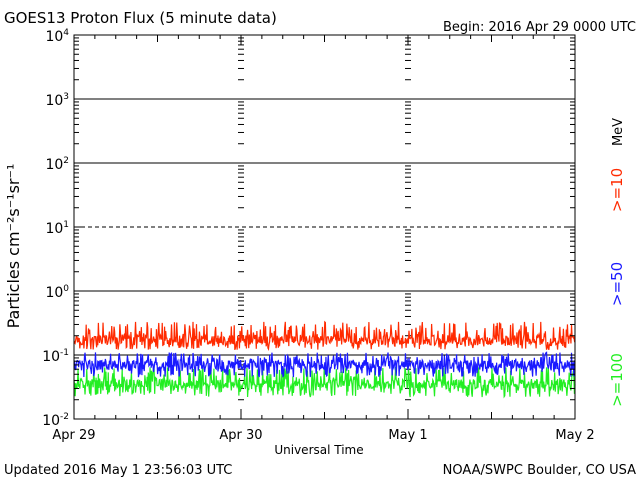  What do you see at coordinates (140, 18) in the screenshot?
I see `chart-title: GOES13 Proton Flux (5 minute data)` at bounding box center [140, 18].